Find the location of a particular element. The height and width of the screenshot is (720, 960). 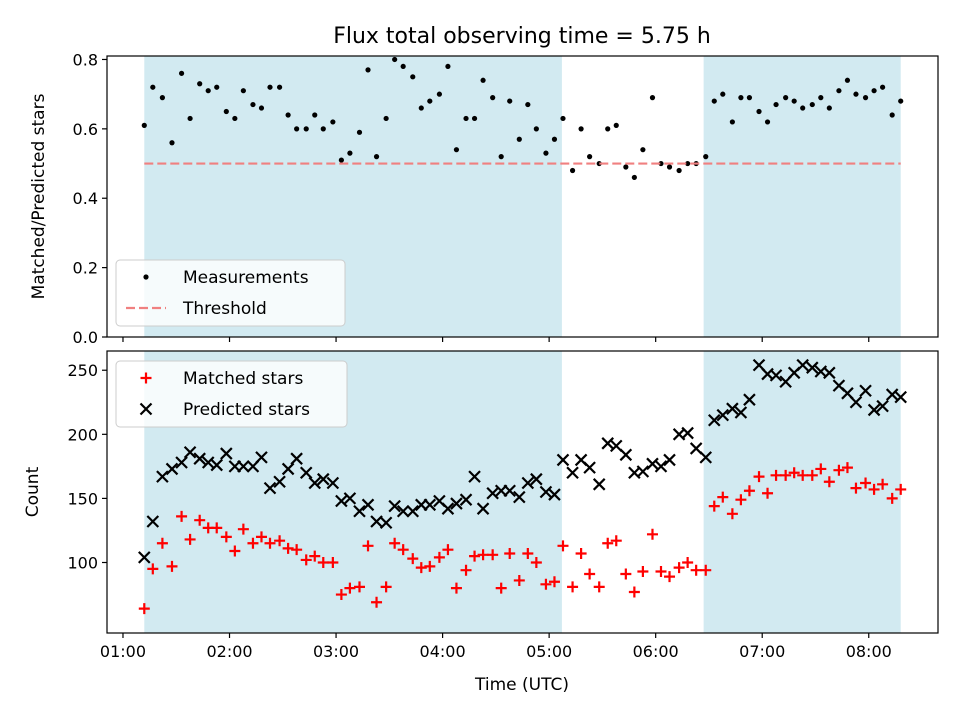

legend-label: Measurements is located at coordinates (246, 278).